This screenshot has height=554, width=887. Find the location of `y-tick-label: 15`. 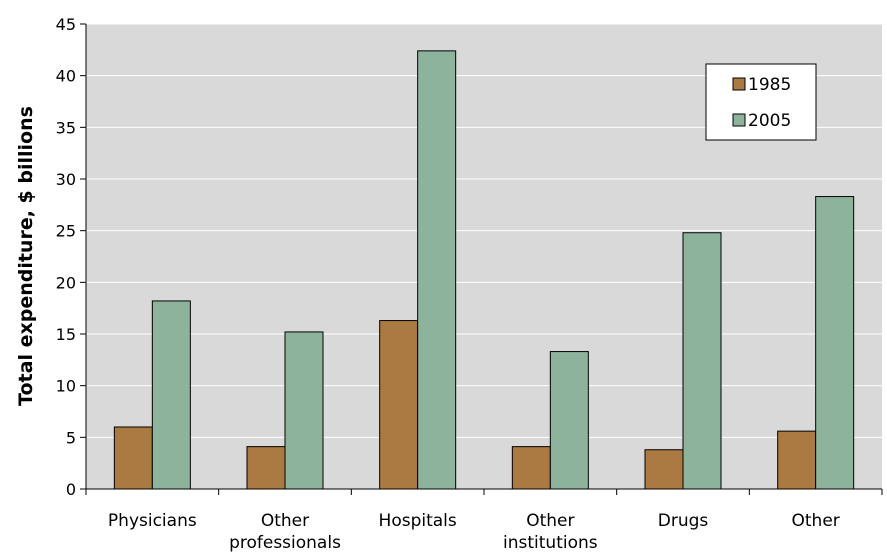

y-tick-label: 15 is located at coordinates (66, 334).